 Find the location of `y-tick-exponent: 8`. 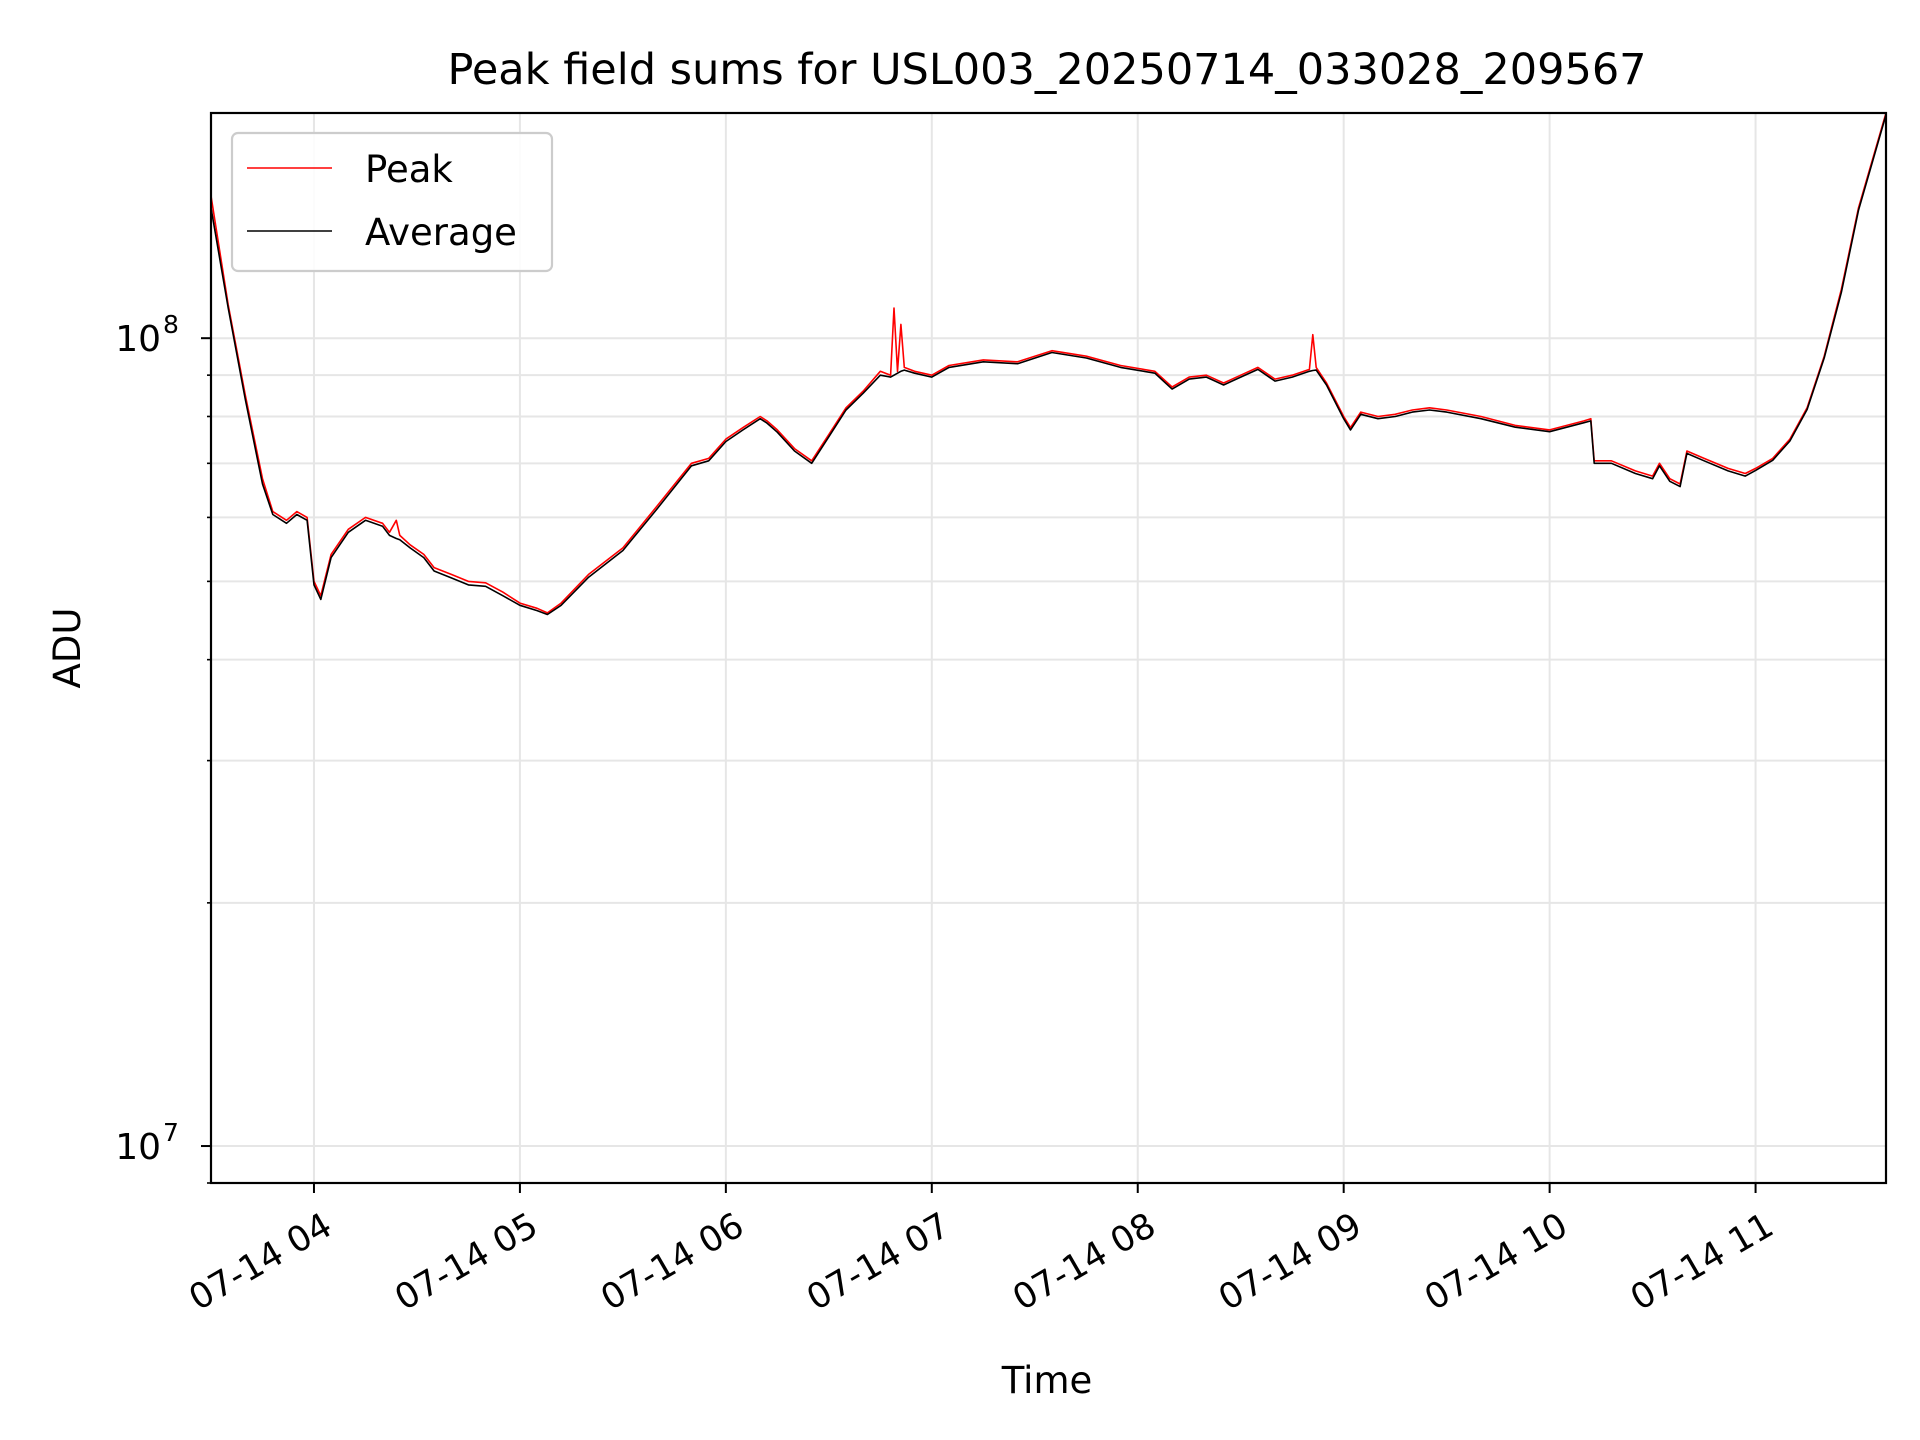

y-tick-exponent: 8 is located at coordinates (171, 324).